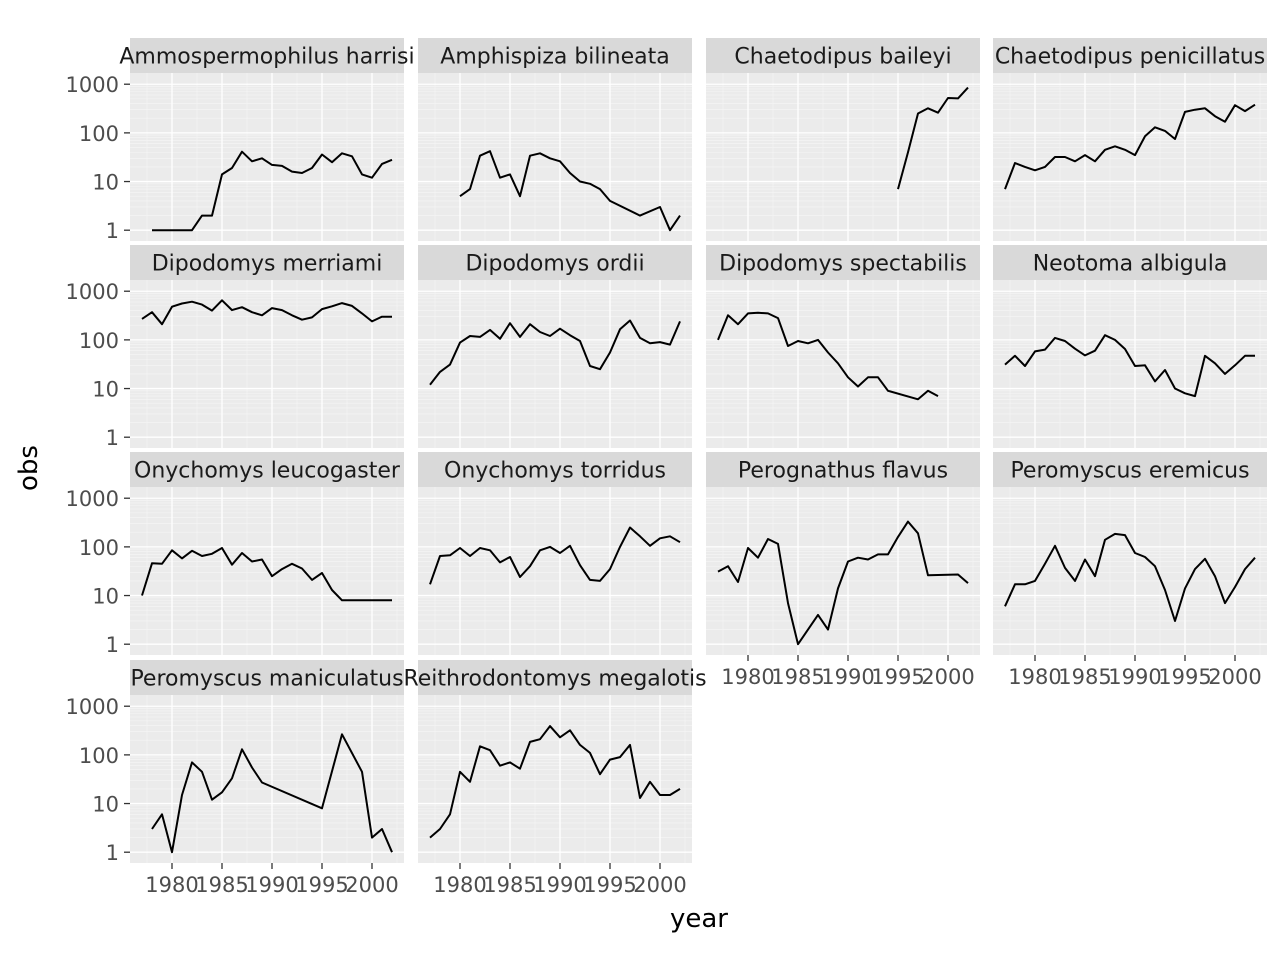 This screenshot has height=960, width=1280. I want to click on y-axes: 1 10 100 1000 1 10 100 1000 1 10 100 1000 1 10 100 1000, so click(98, 469).